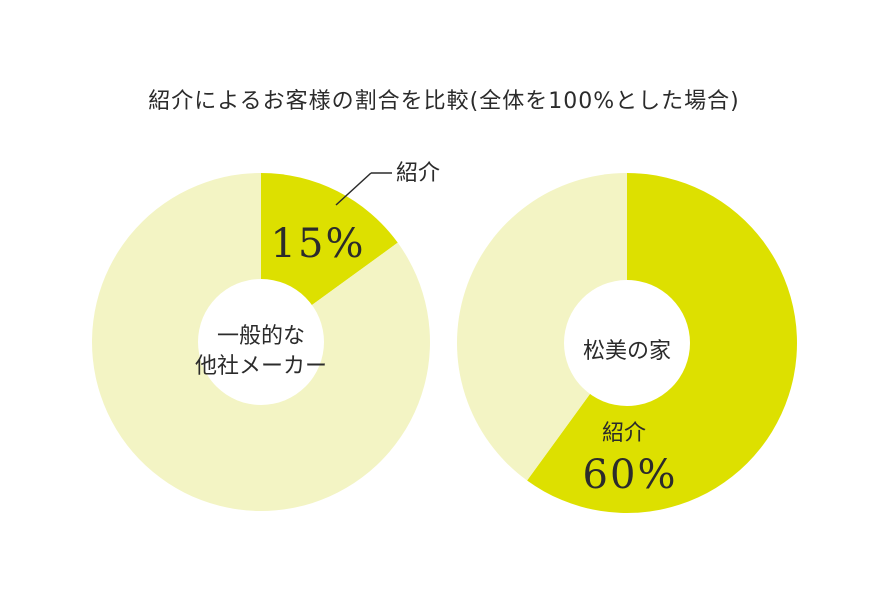 The image size is (889, 601). I want to click on right-donut-hole, so click(627, 343).